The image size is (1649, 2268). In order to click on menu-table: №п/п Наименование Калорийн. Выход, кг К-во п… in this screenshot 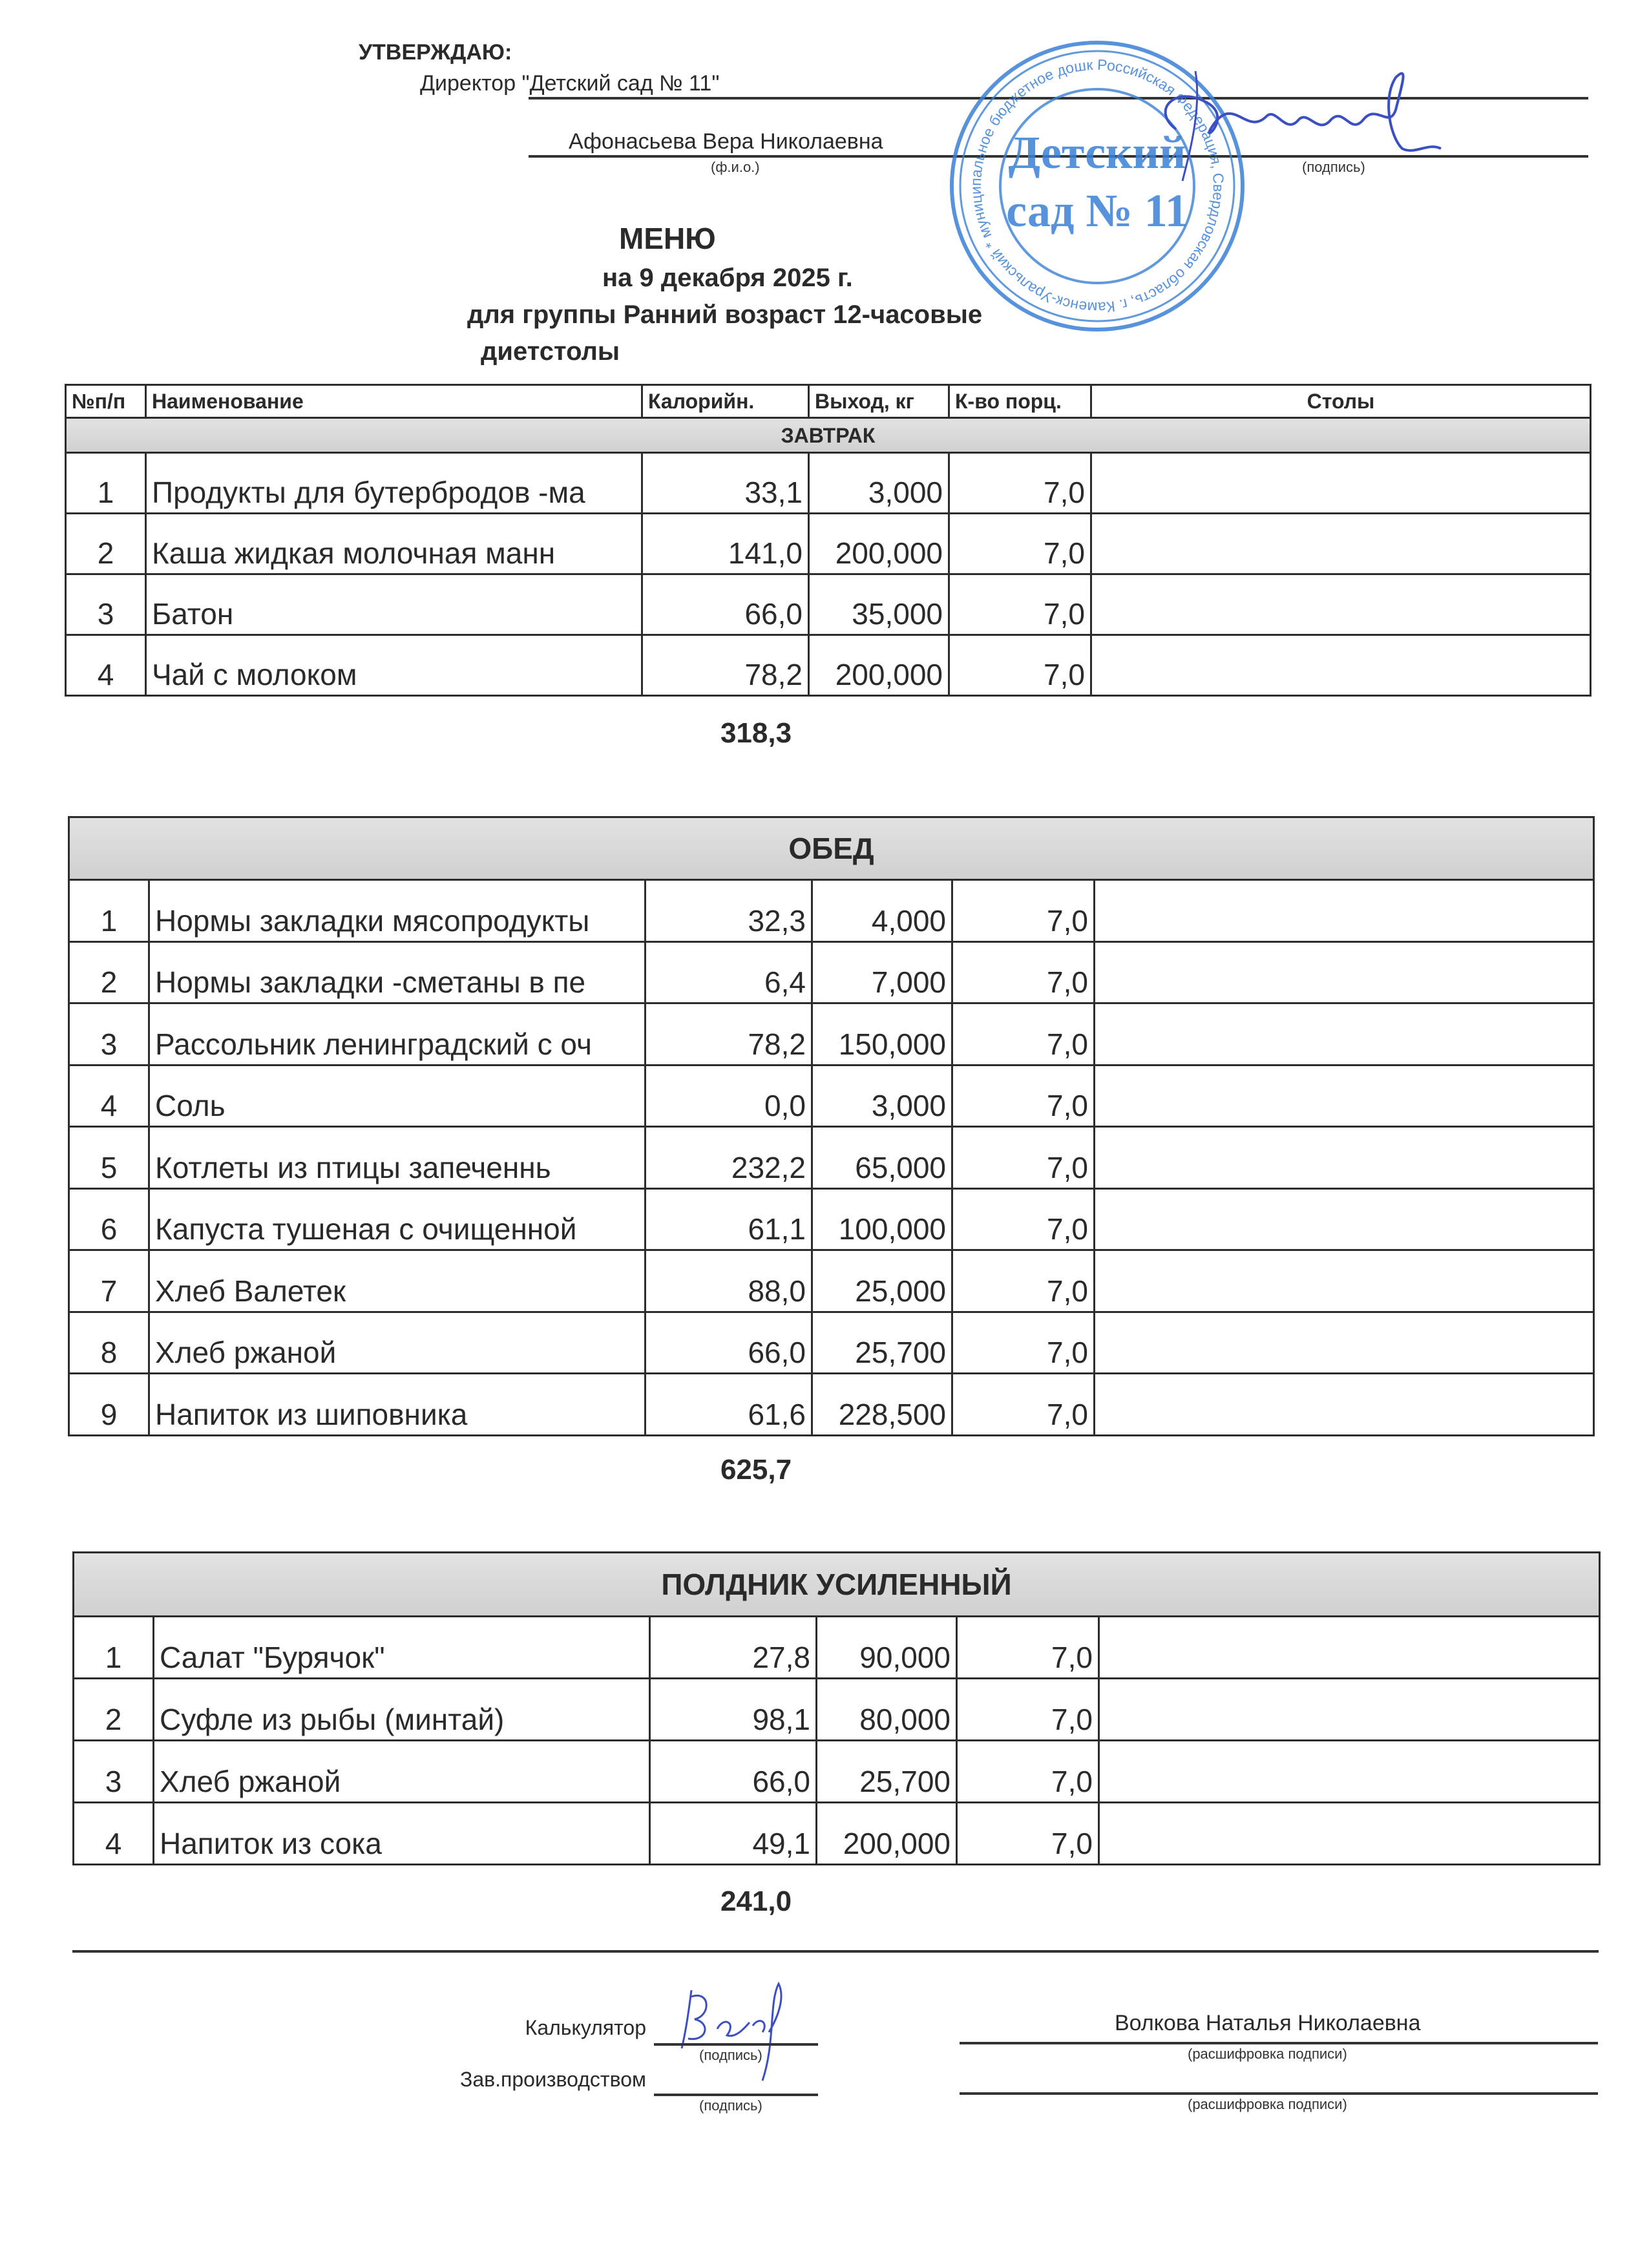, I will do `click(828, 541)`.